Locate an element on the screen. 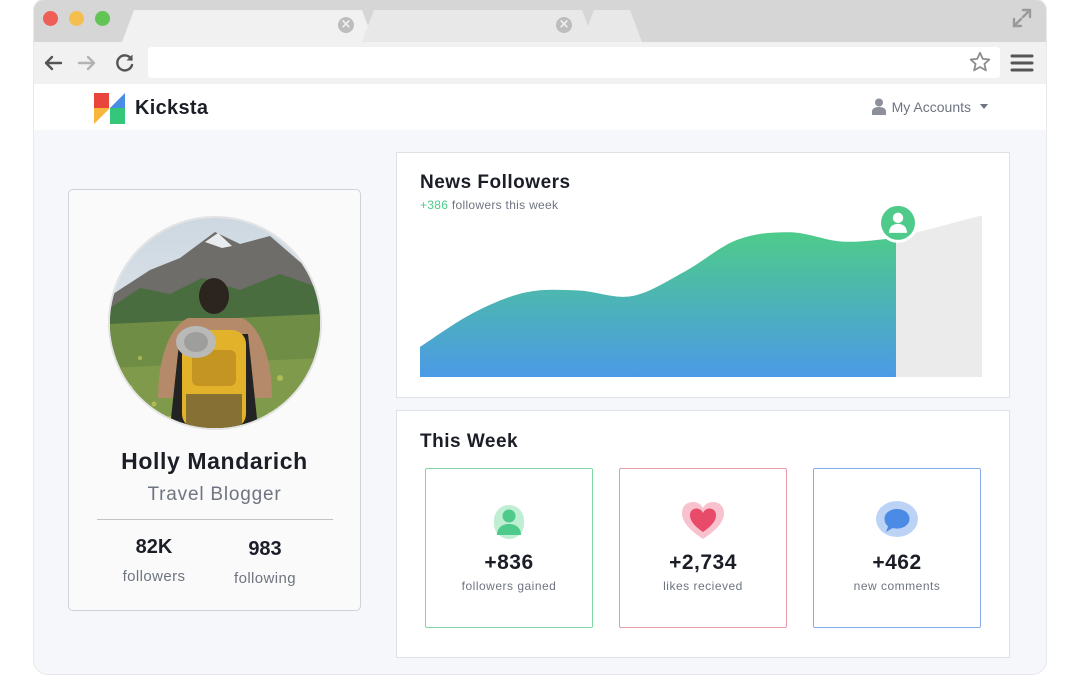  new-tab-button is located at coordinates (612, 26).